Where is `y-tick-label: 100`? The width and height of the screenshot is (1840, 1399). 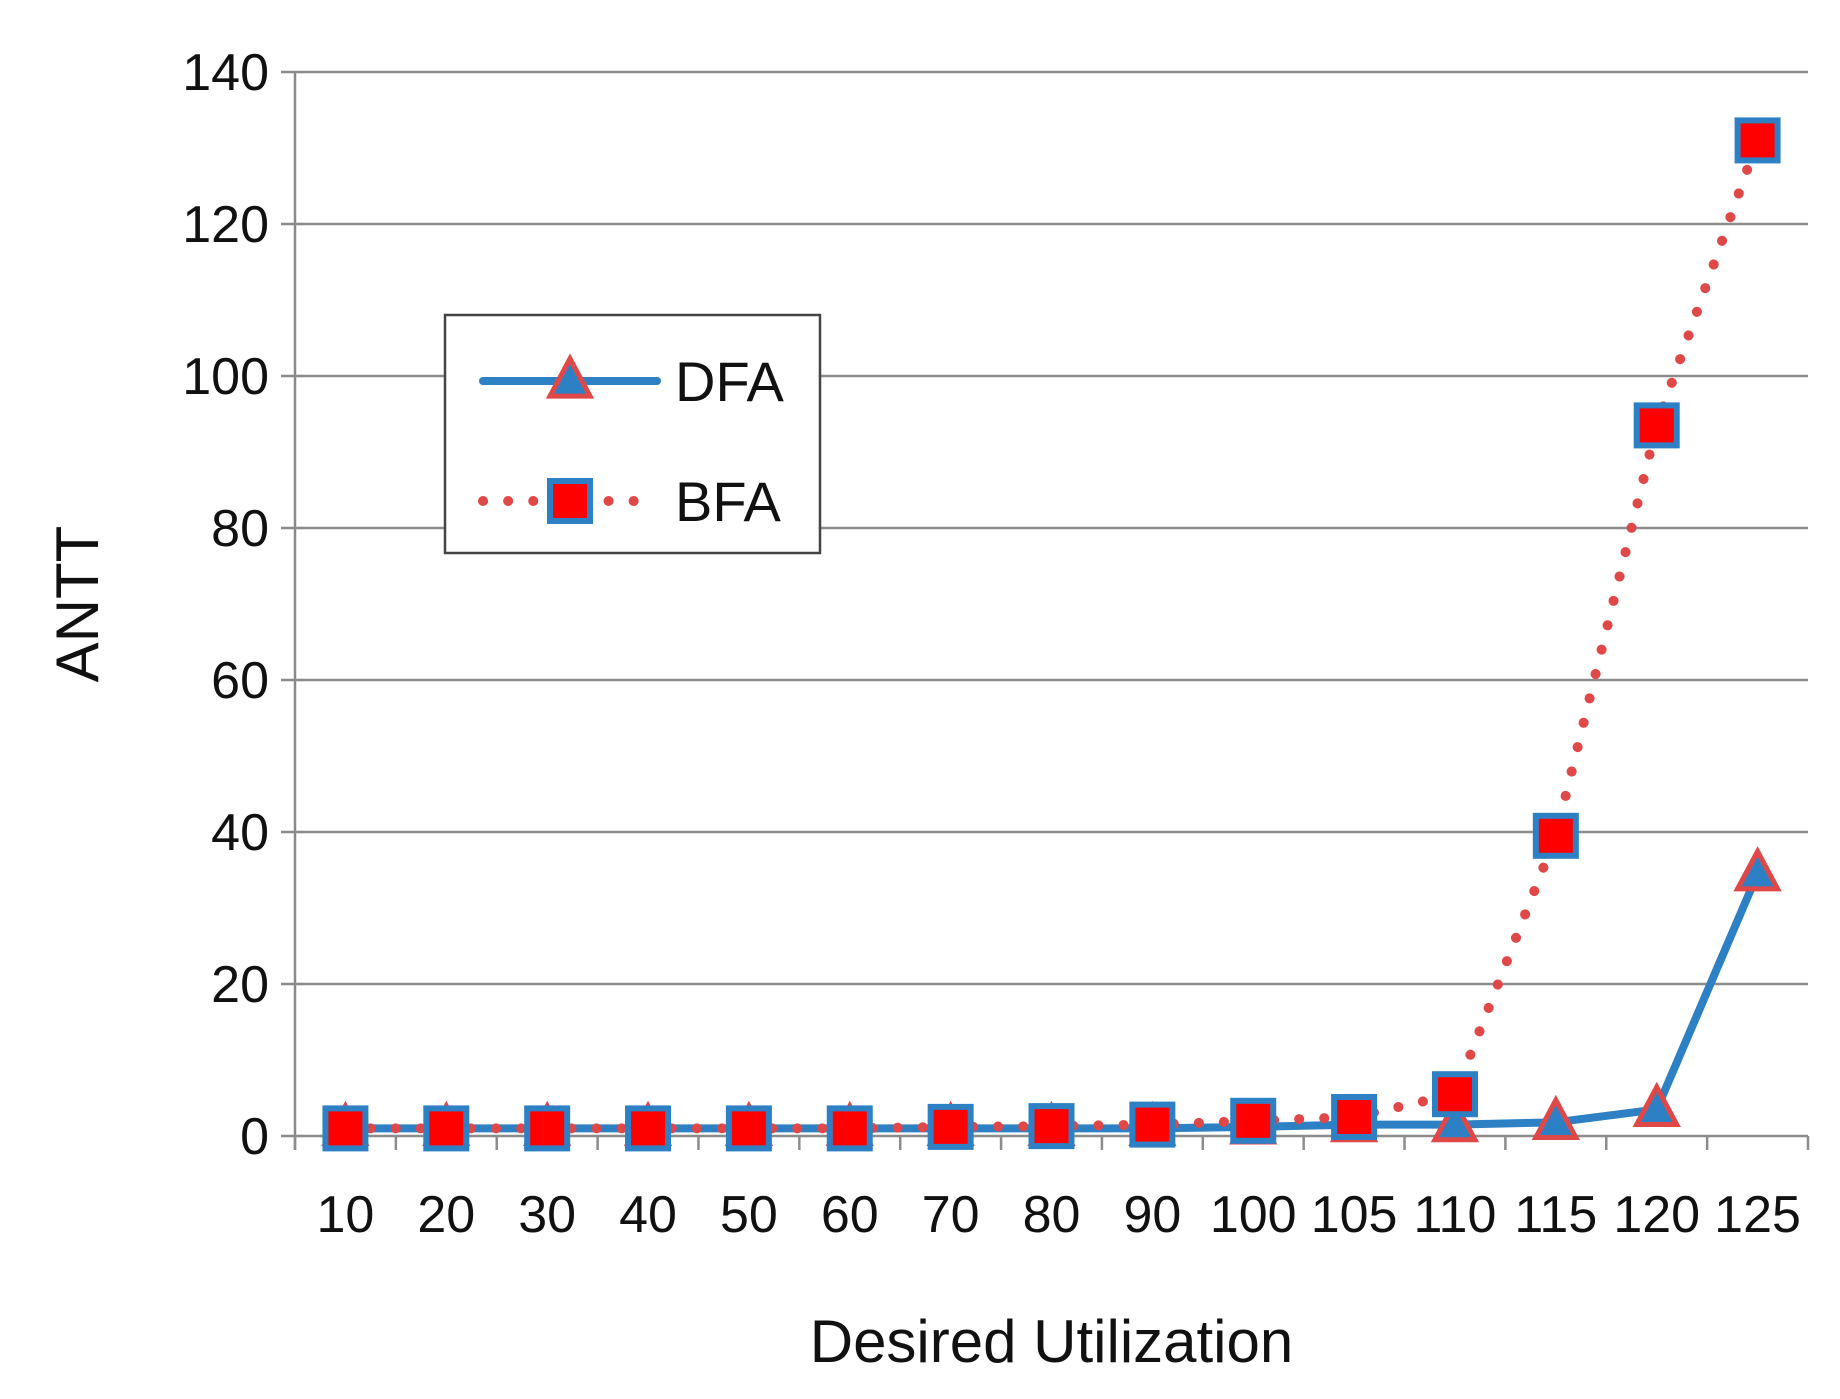
y-tick-label: 100 is located at coordinates (225, 377).